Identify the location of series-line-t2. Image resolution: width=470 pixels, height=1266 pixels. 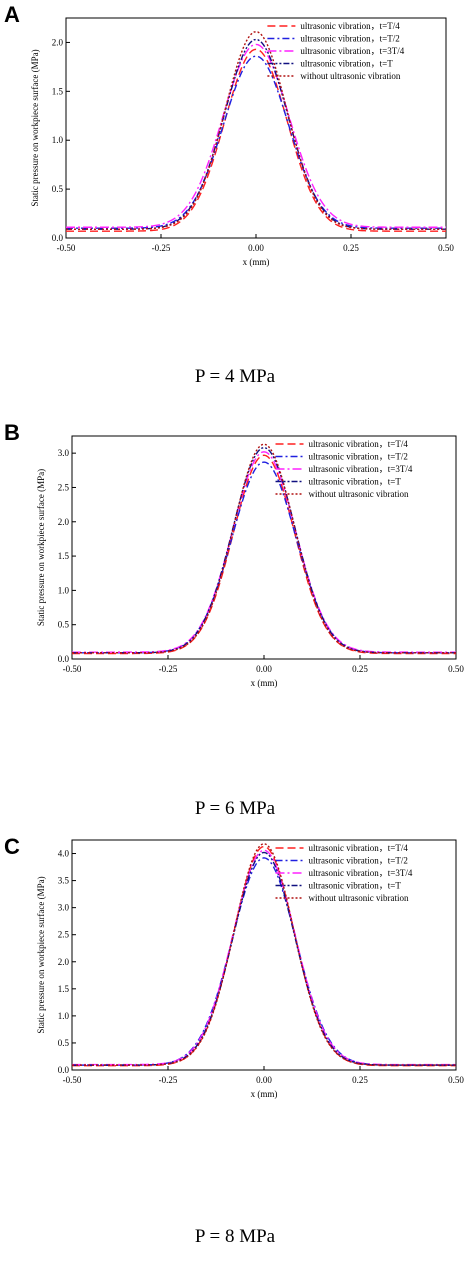
(256, 142).